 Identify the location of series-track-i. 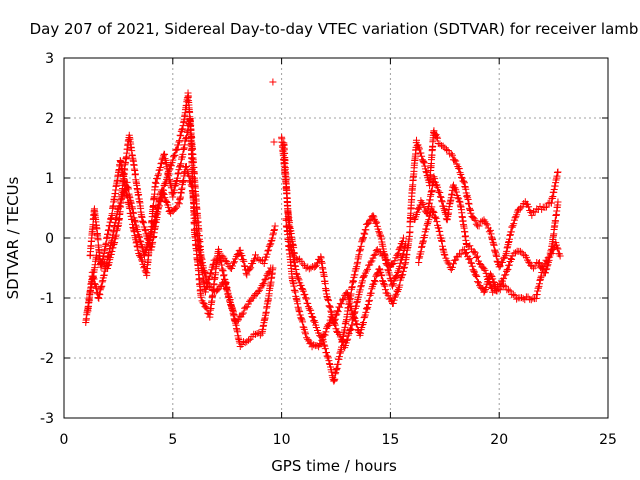
(489, 253).